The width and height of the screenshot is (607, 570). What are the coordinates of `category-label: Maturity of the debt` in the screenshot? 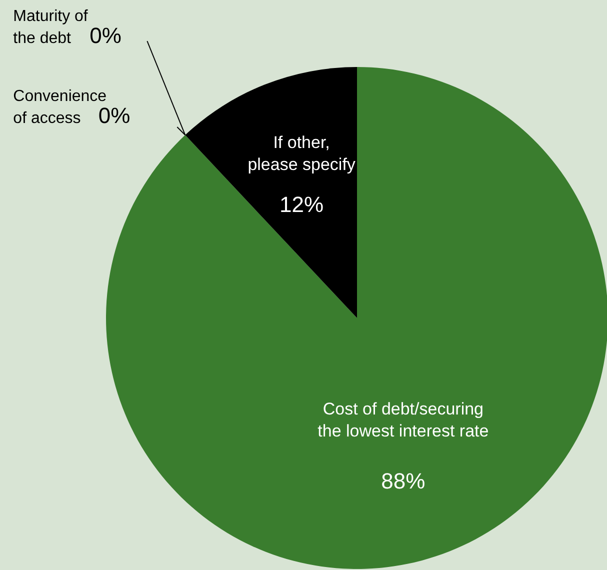 It's located at (50, 28).